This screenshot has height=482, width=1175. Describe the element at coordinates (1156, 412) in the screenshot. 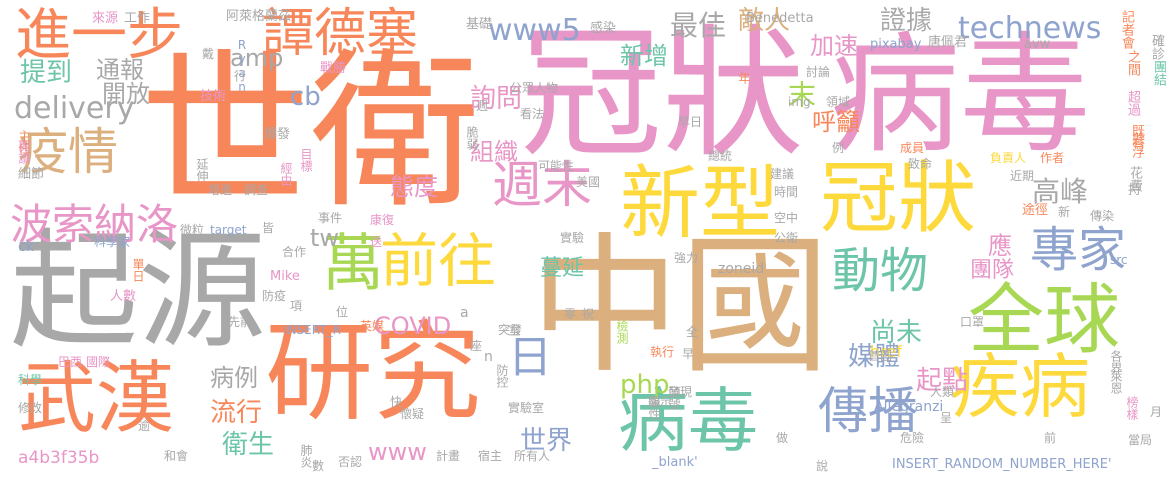

I see `word-173: 月` at that location.